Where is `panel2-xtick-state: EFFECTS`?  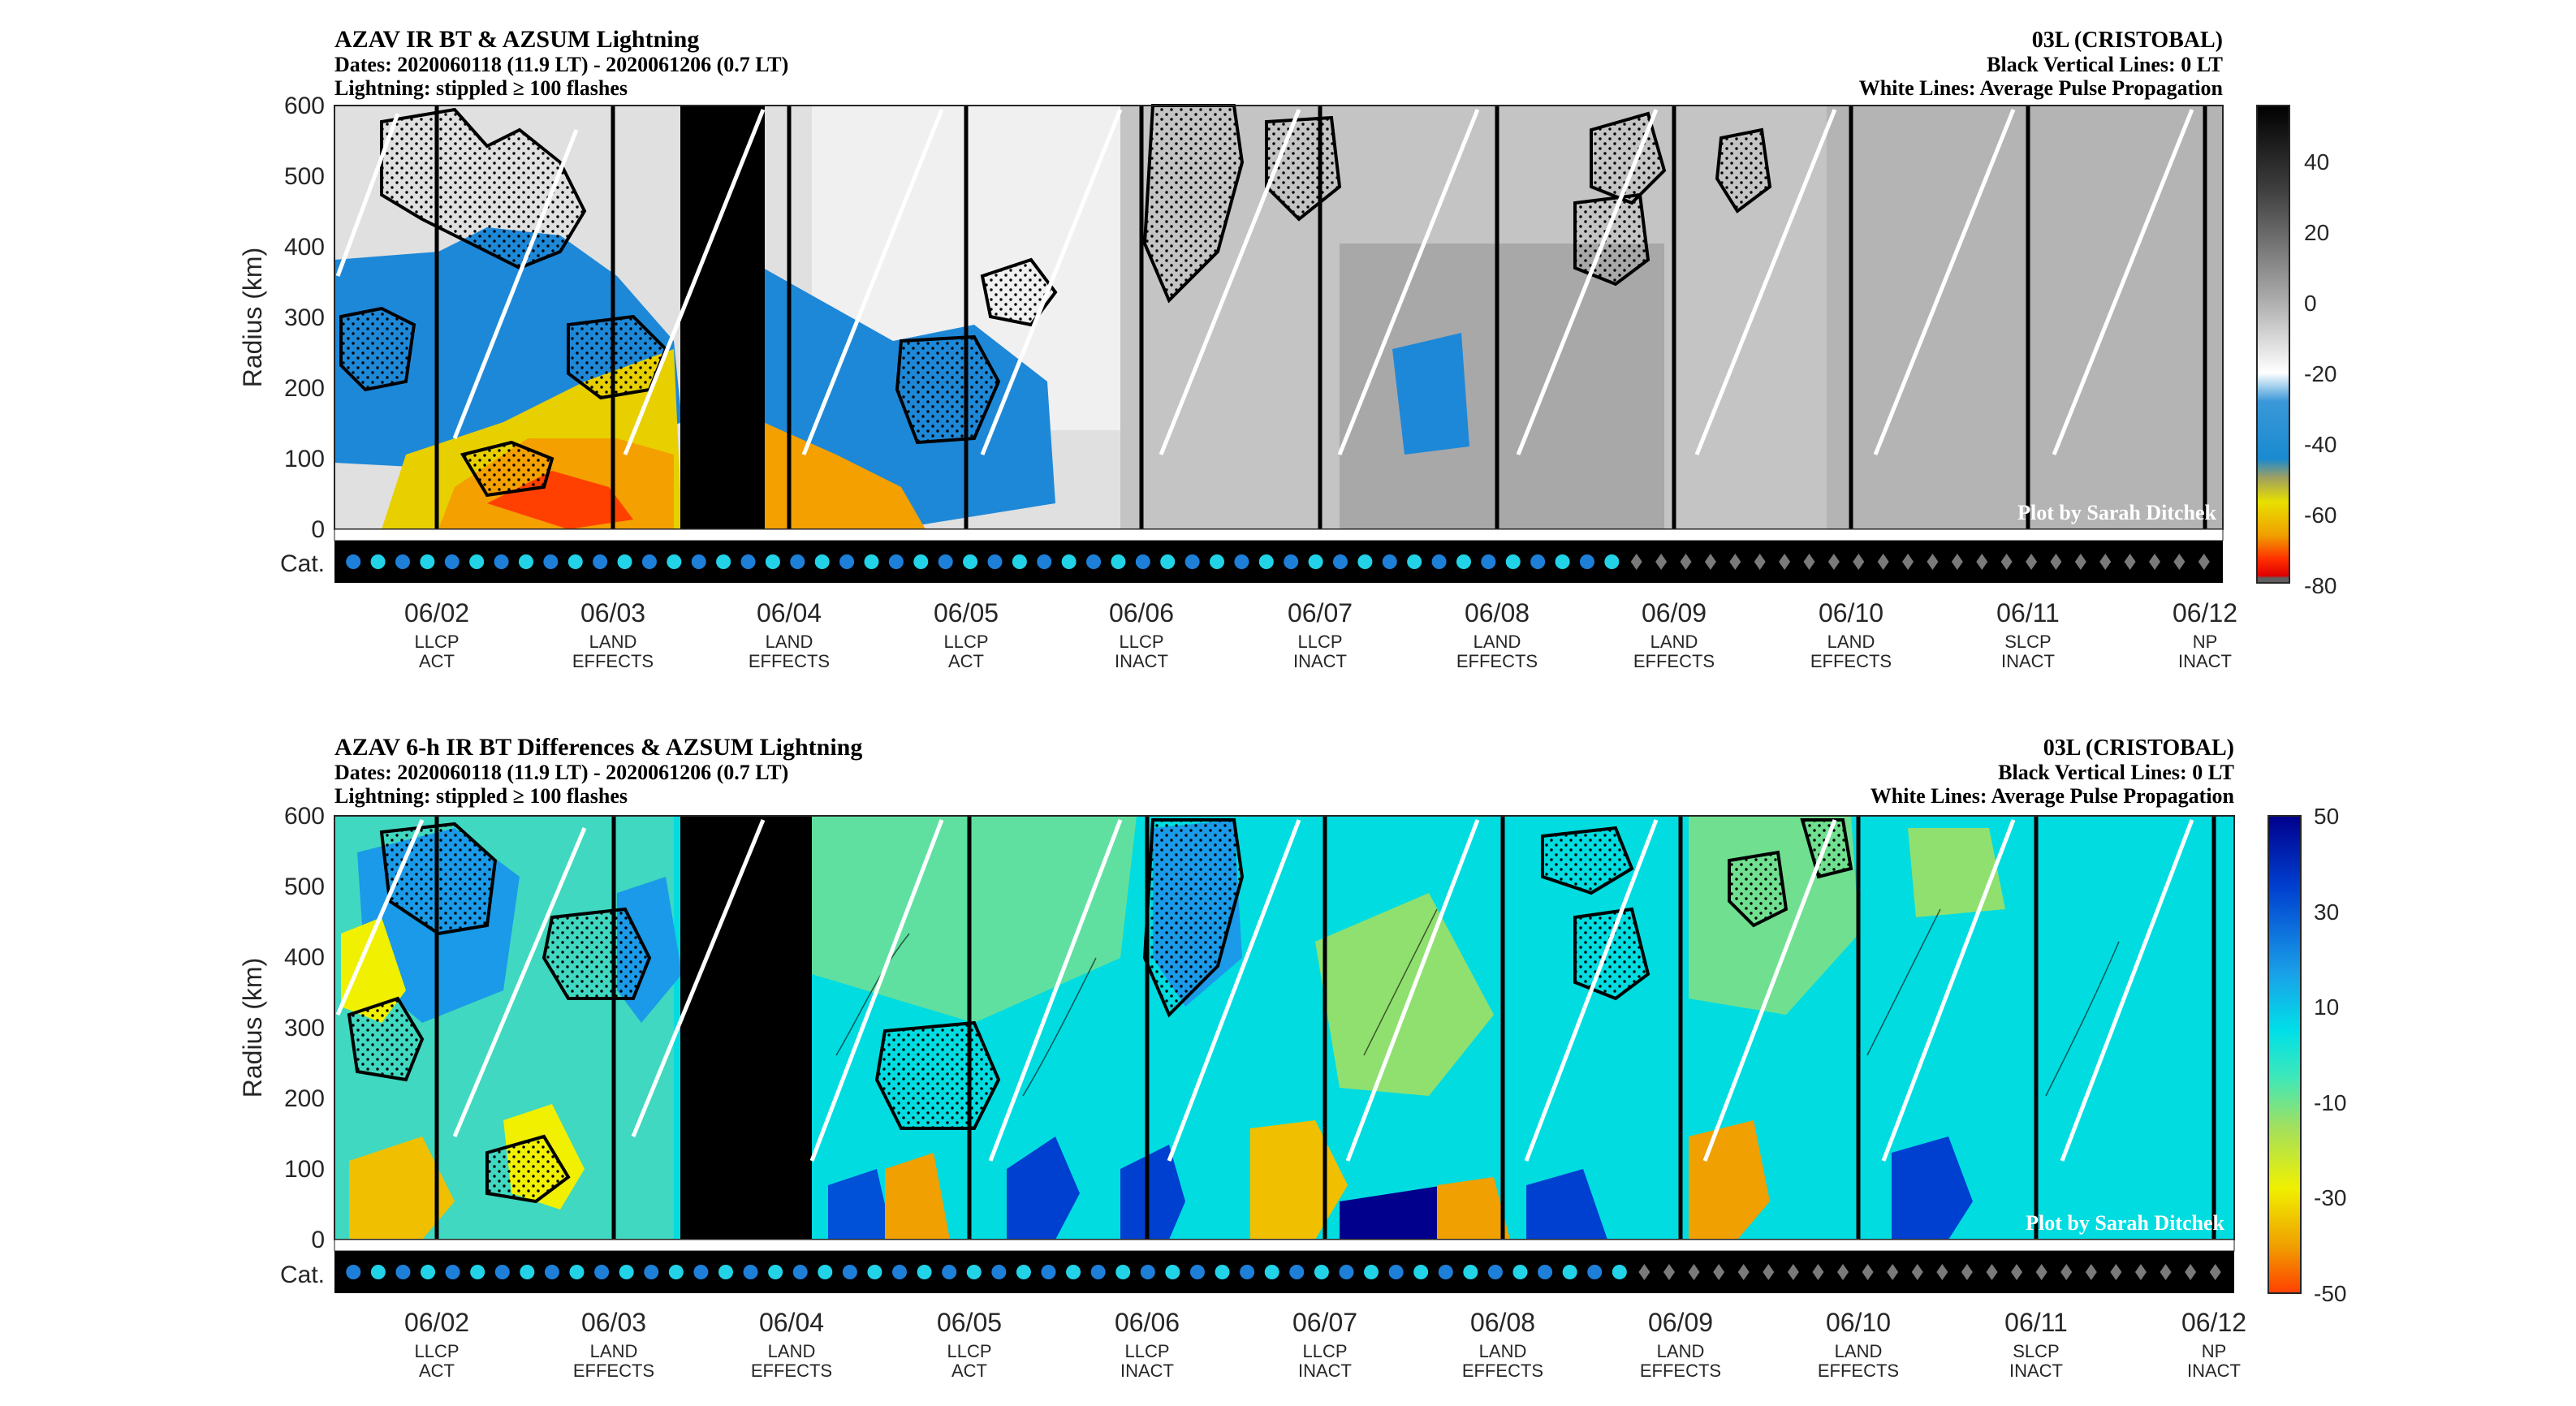 panel2-xtick-state: EFFECTS is located at coordinates (1681, 1371).